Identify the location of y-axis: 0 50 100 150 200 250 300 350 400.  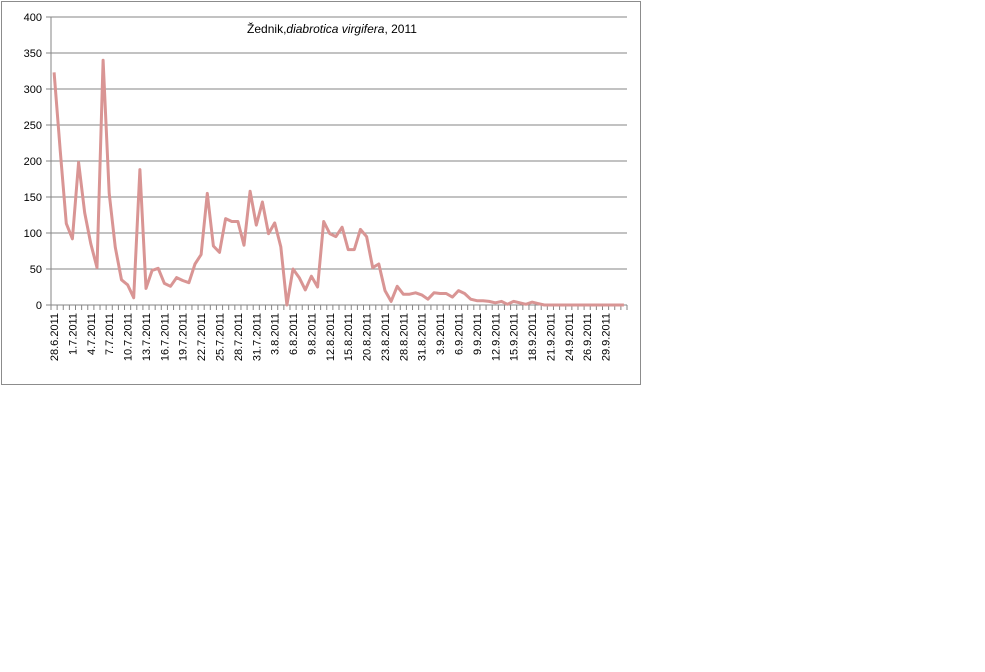
(38, 162).